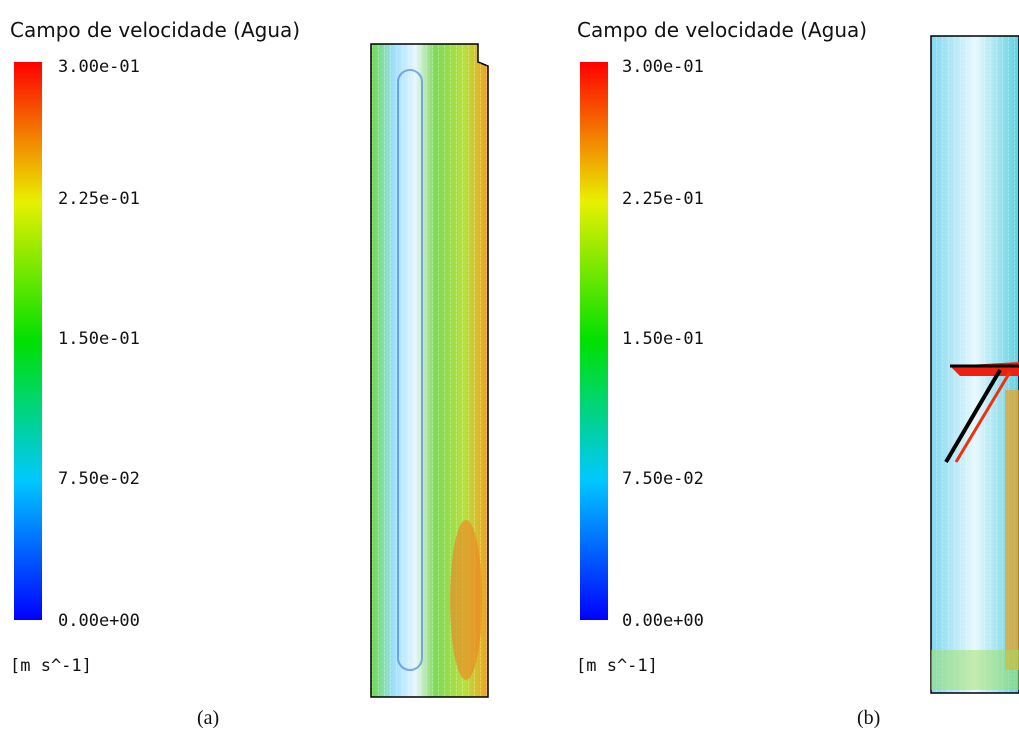 This screenshot has width=1019, height=733. I want to click on caption: (b), so click(868, 718).